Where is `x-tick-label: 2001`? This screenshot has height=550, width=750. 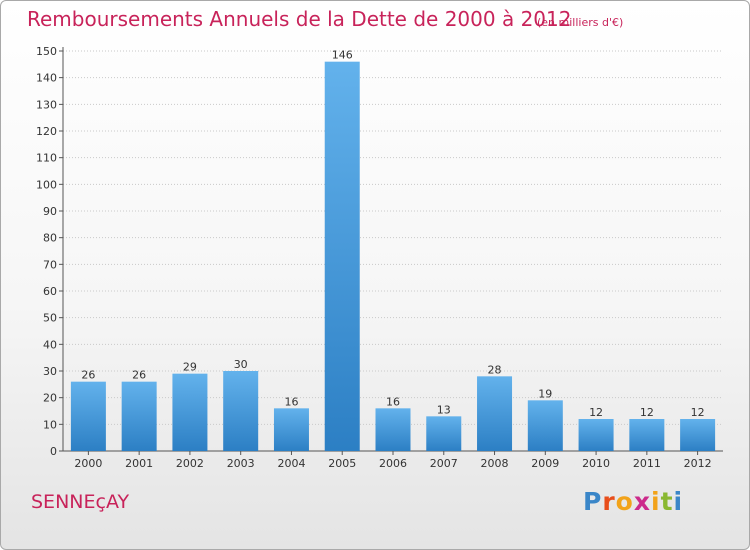
x-tick-label: 2001 is located at coordinates (139, 463).